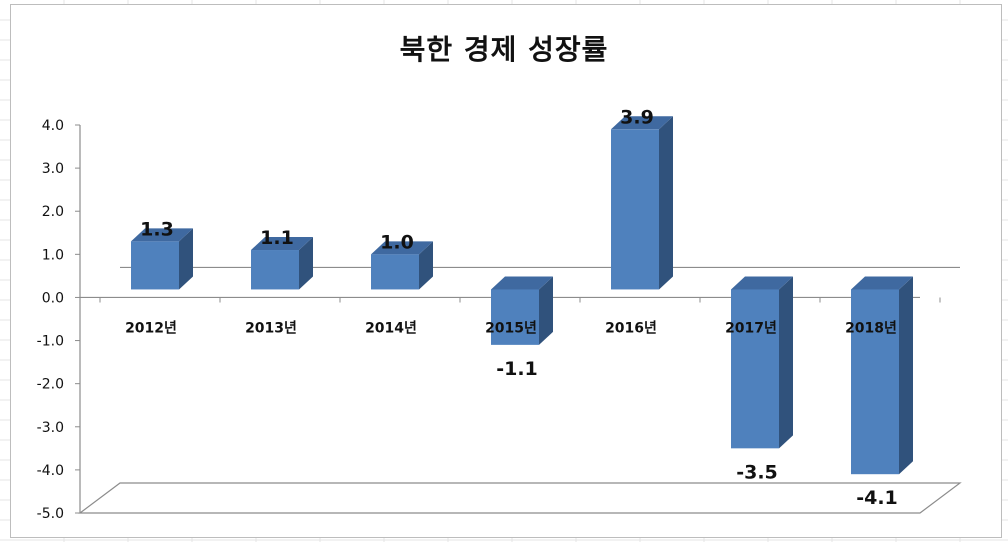  I want to click on category-label: 2016년, so click(631, 328).